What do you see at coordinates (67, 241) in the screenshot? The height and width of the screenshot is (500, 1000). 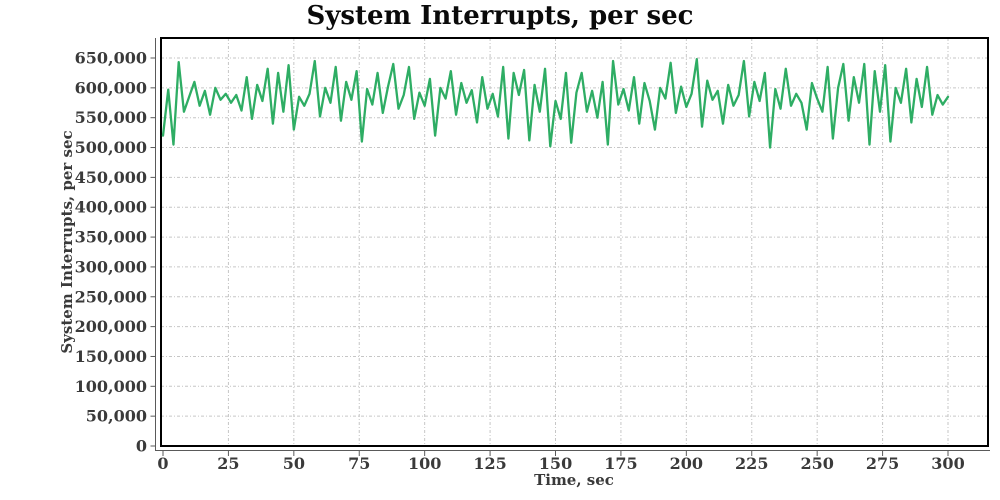 I see `y-axis-title: System Interrupts, per sec` at bounding box center [67, 241].